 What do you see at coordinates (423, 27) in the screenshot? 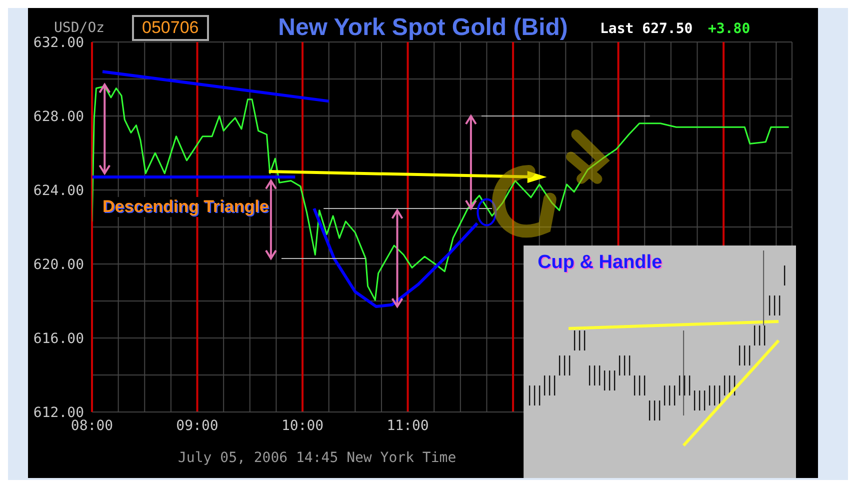
I see `chart-title: New York Spot Gold (Bid)` at bounding box center [423, 27].